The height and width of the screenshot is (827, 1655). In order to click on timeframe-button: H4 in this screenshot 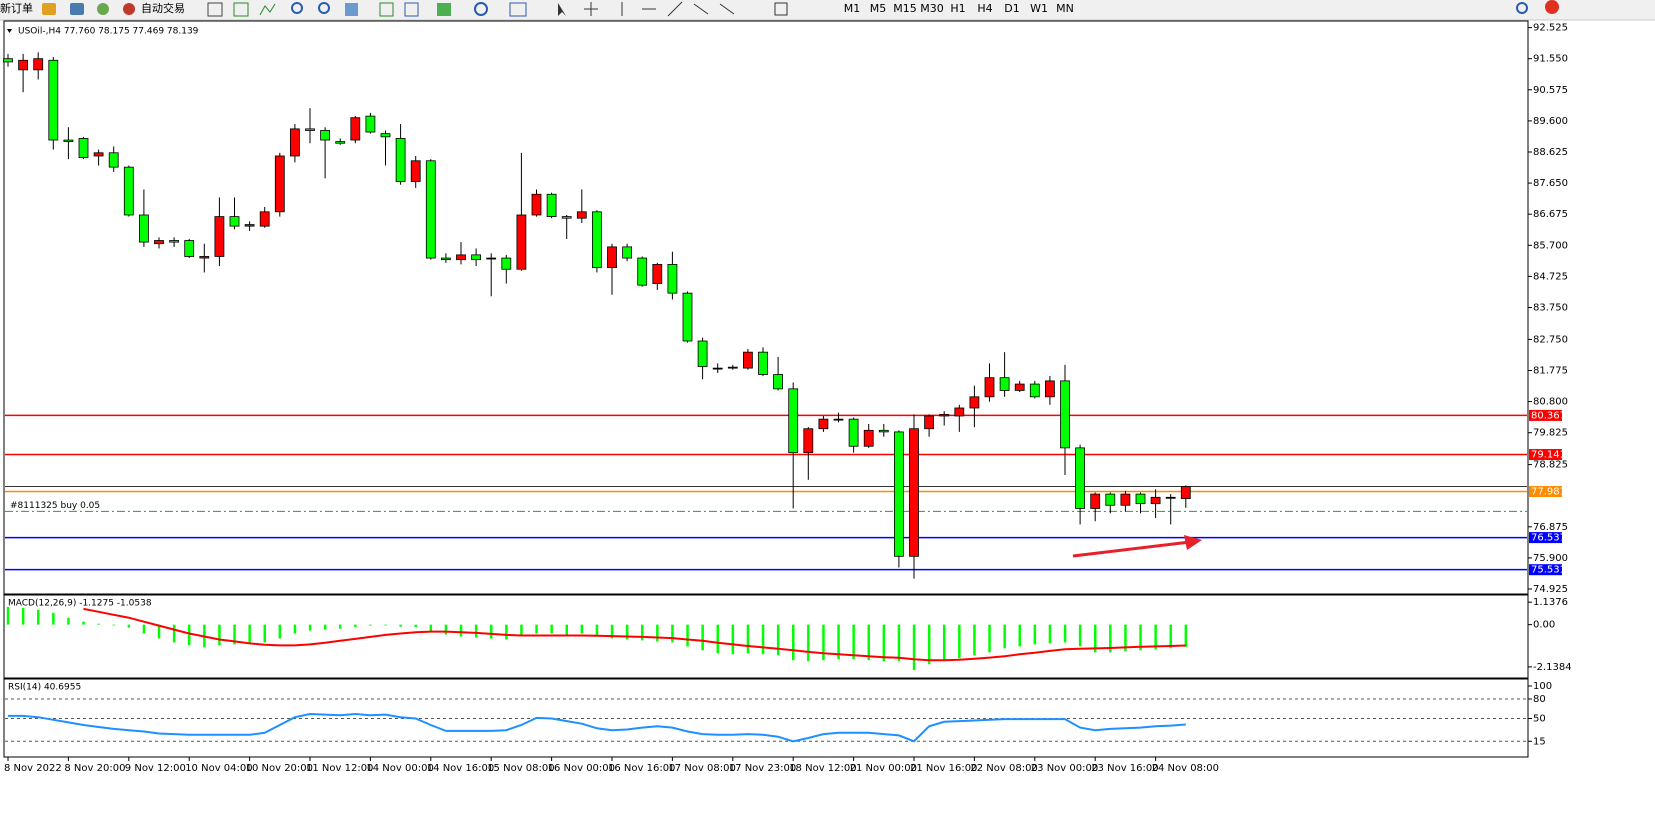, I will do `click(984, 8)`.